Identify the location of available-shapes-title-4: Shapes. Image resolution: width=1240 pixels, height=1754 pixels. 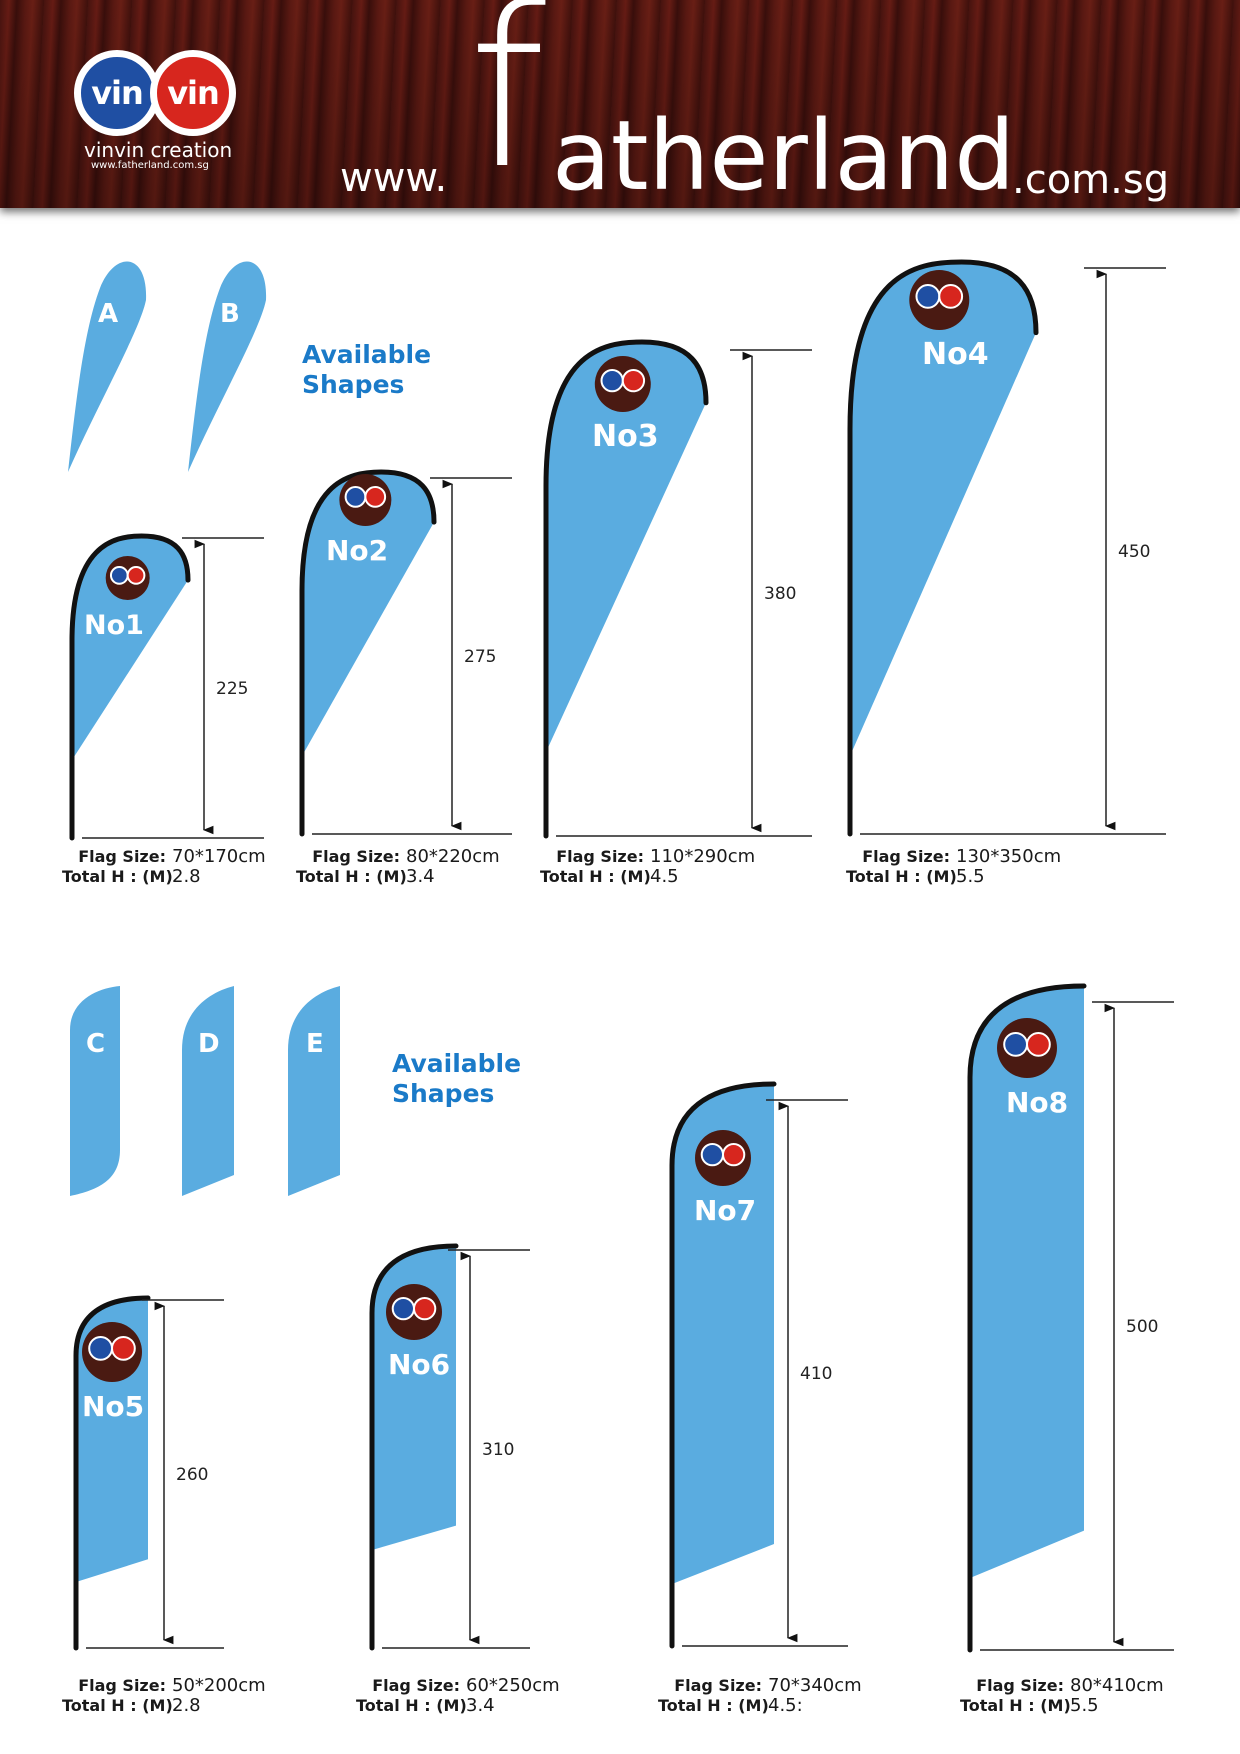
(443, 1093).